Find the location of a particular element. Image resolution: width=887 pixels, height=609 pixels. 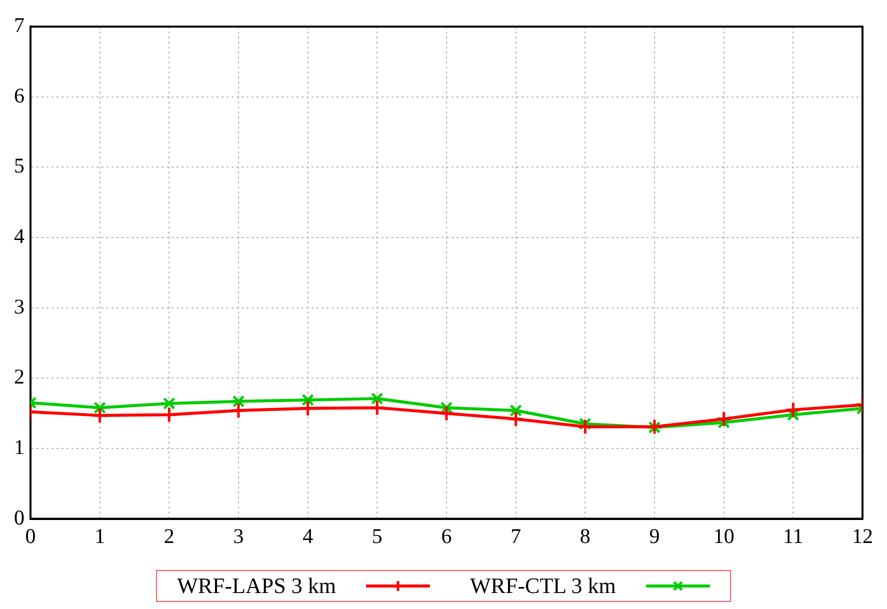

y-tick-label: 7 is located at coordinates (19, 25).